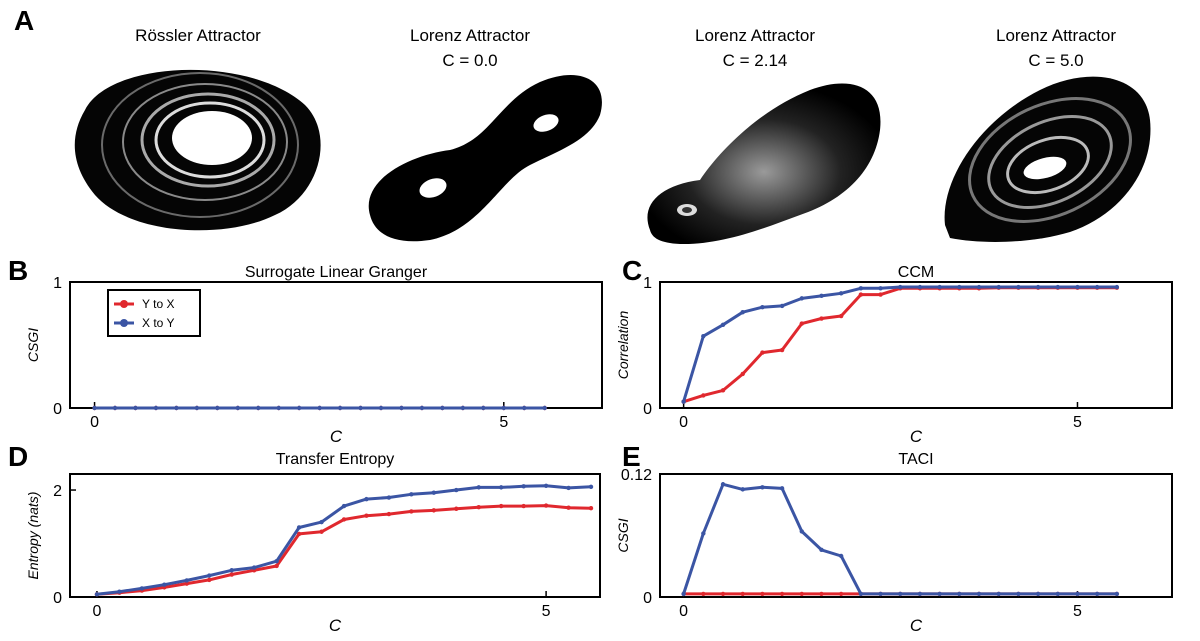 The image size is (1200, 641). What do you see at coordinates (335, 625) in the screenshot?
I see `chart-d-xlabel: C` at bounding box center [335, 625].